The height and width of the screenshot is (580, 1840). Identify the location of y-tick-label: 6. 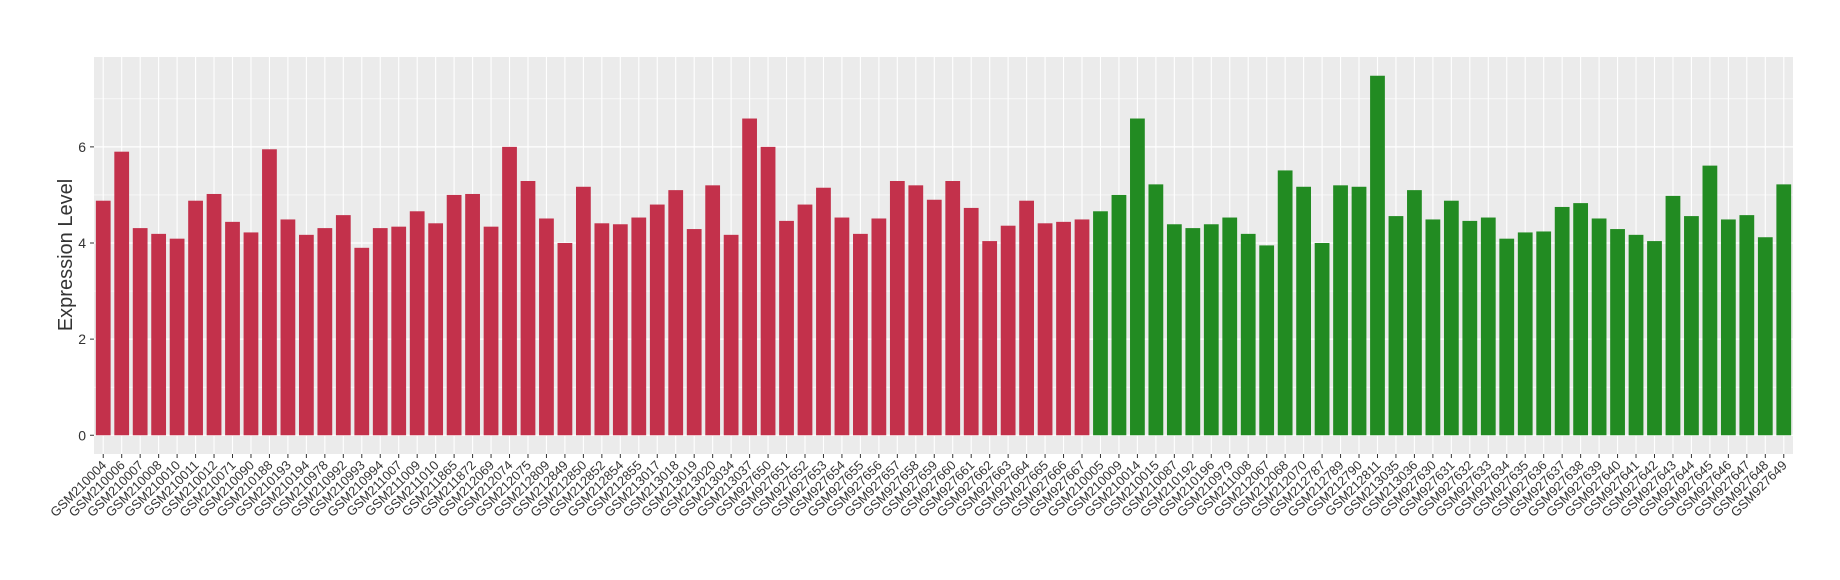
(82, 147).